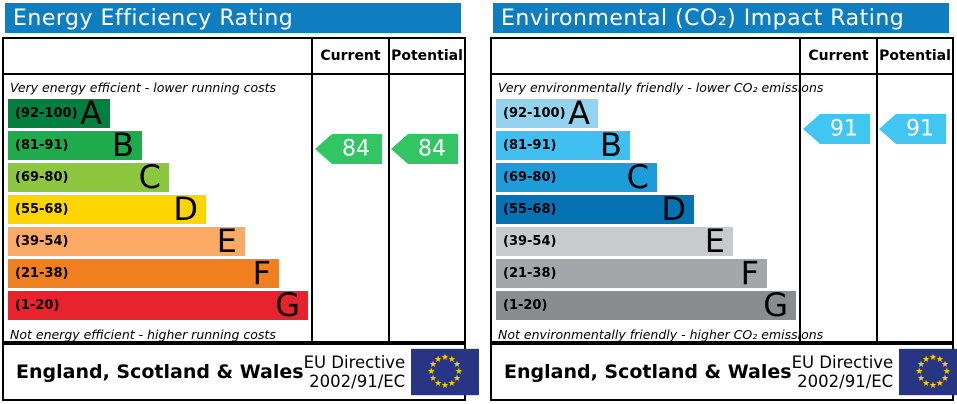  Describe the element at coordinates (673, 209) in the screenshot. I see `band-letter: D` at that location.